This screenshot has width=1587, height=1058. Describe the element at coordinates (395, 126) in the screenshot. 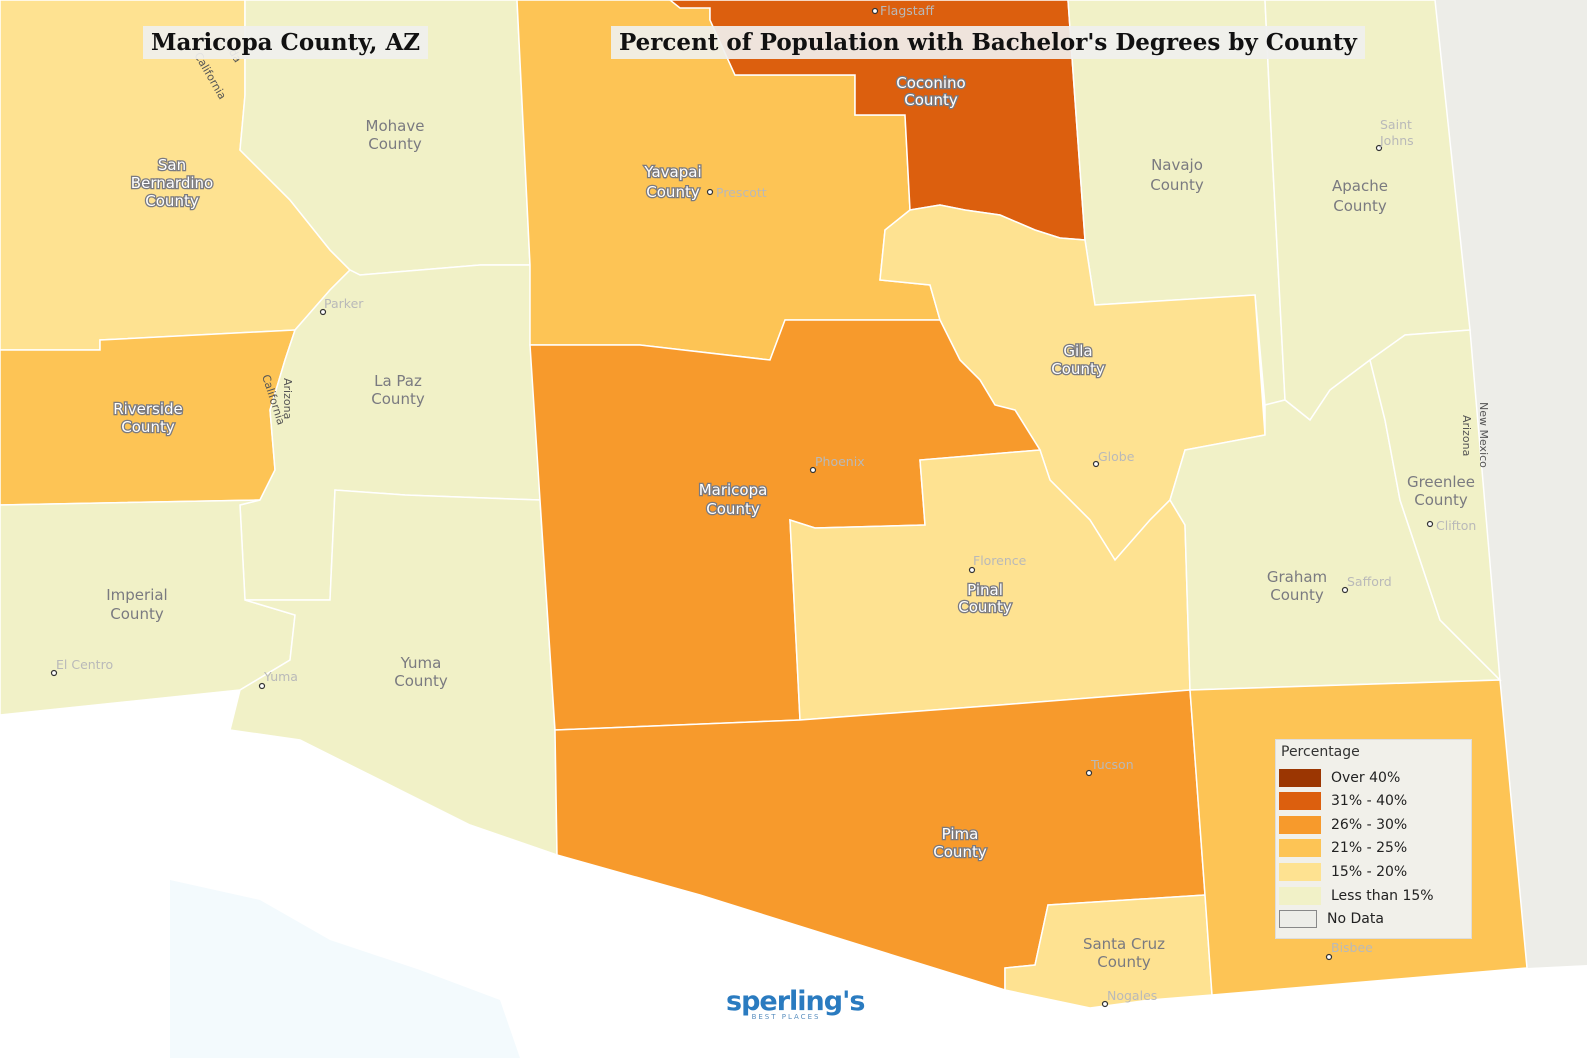

I see `label-mohave: Mohave` at that location.